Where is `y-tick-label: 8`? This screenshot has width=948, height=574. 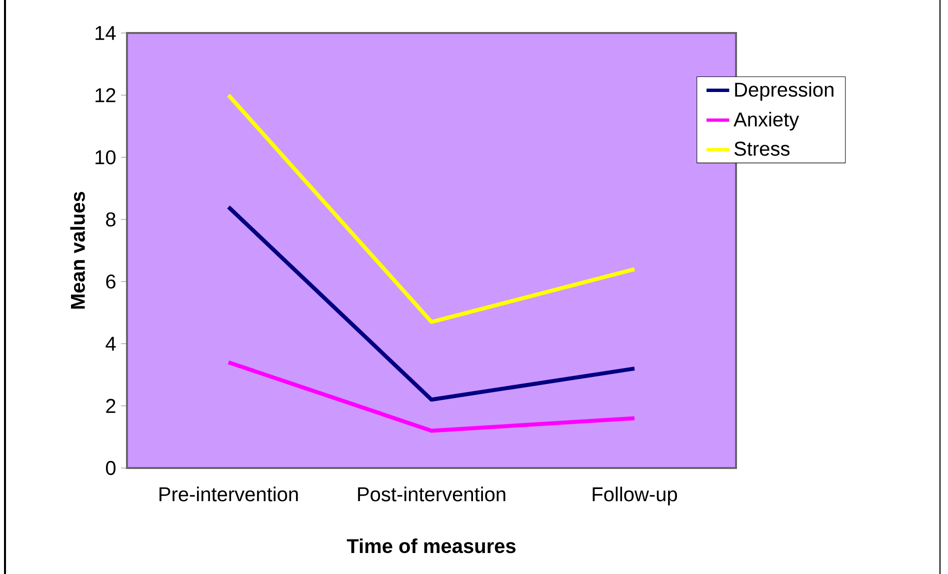
y-tick-label: 8 is located at coordinates (111, 219).